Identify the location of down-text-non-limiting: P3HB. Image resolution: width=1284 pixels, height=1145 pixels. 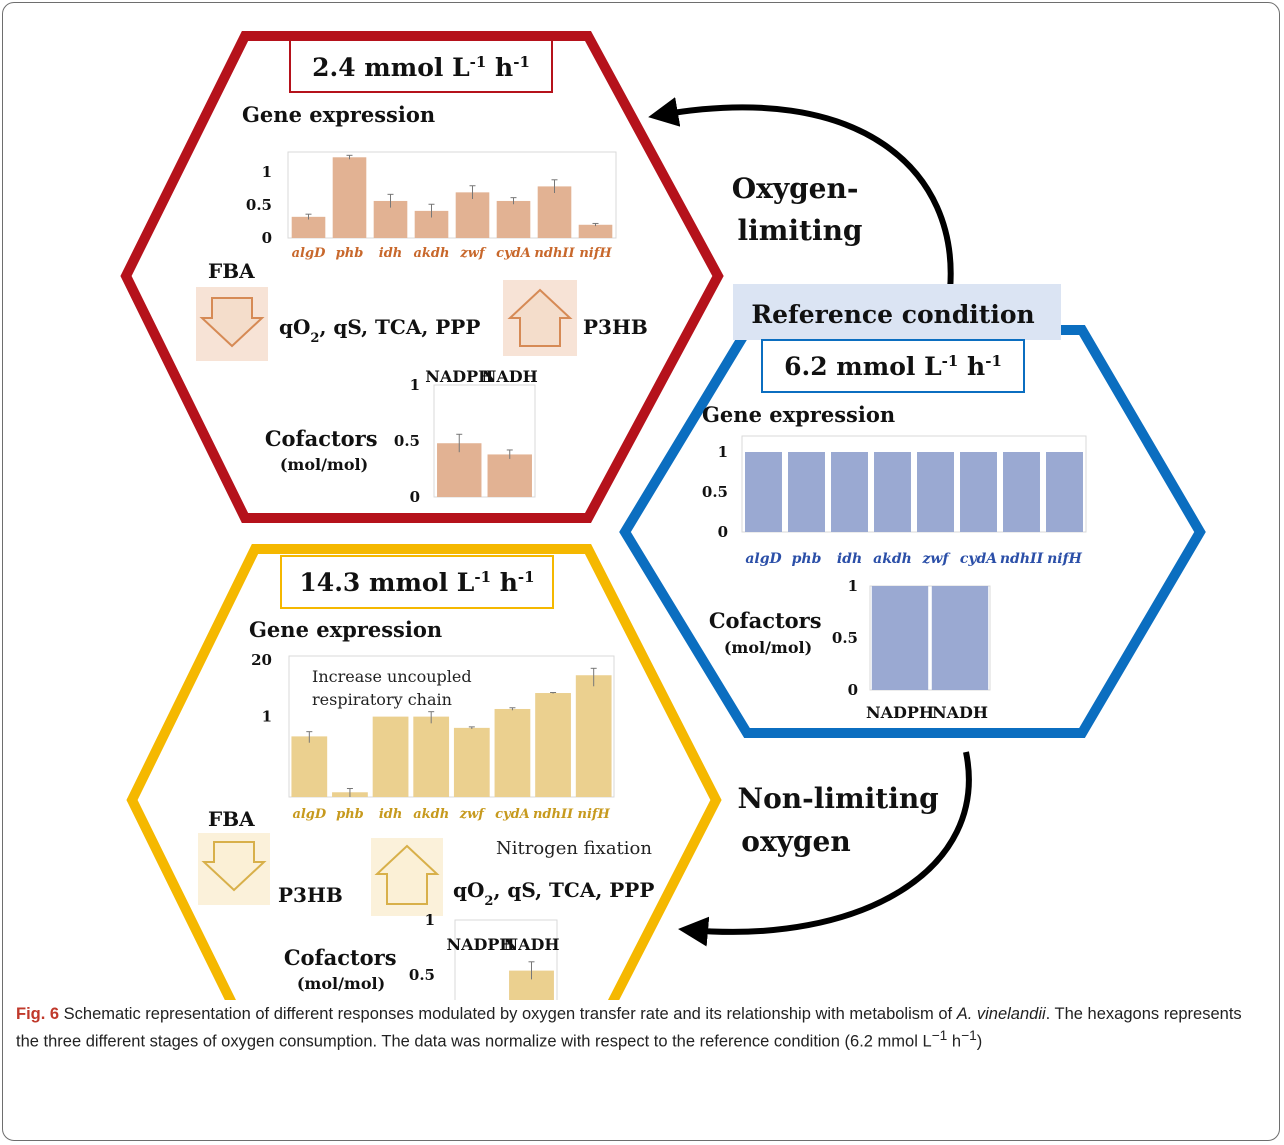
(310, 895).